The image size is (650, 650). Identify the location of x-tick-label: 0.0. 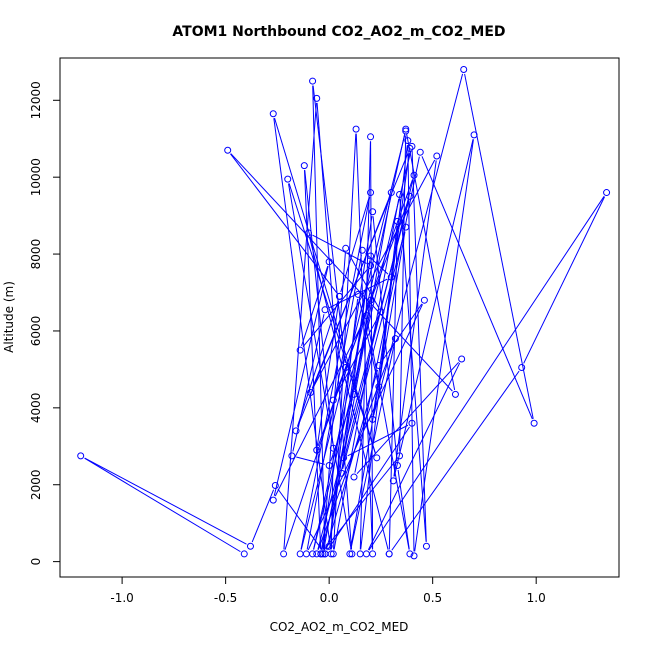
(329, 598).